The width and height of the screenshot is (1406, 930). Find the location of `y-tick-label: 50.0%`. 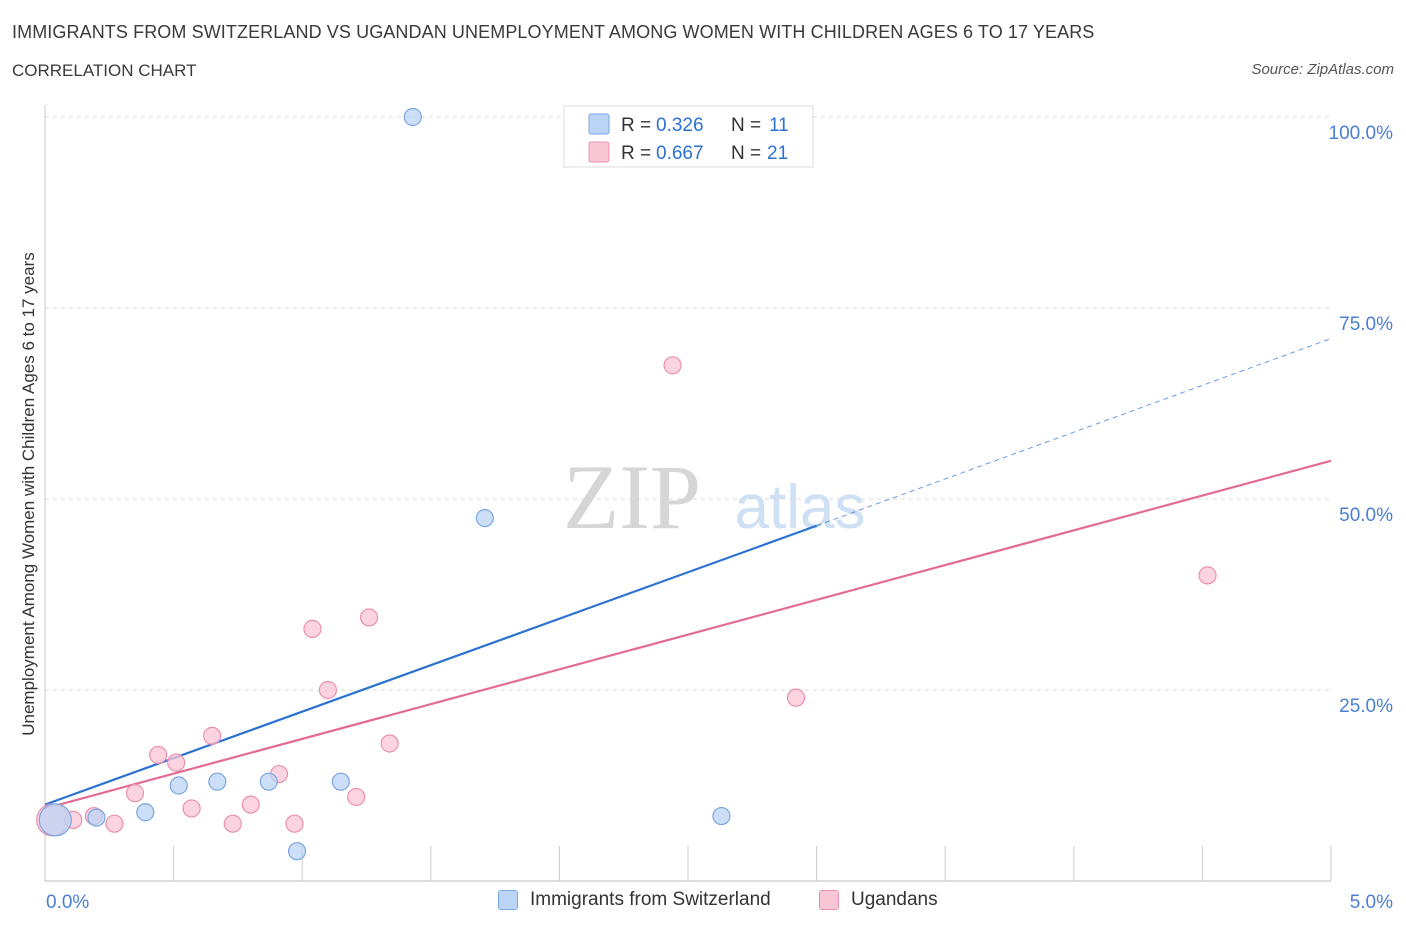

y-tick-label: 50.0% is located at coordinates (1366, 515).